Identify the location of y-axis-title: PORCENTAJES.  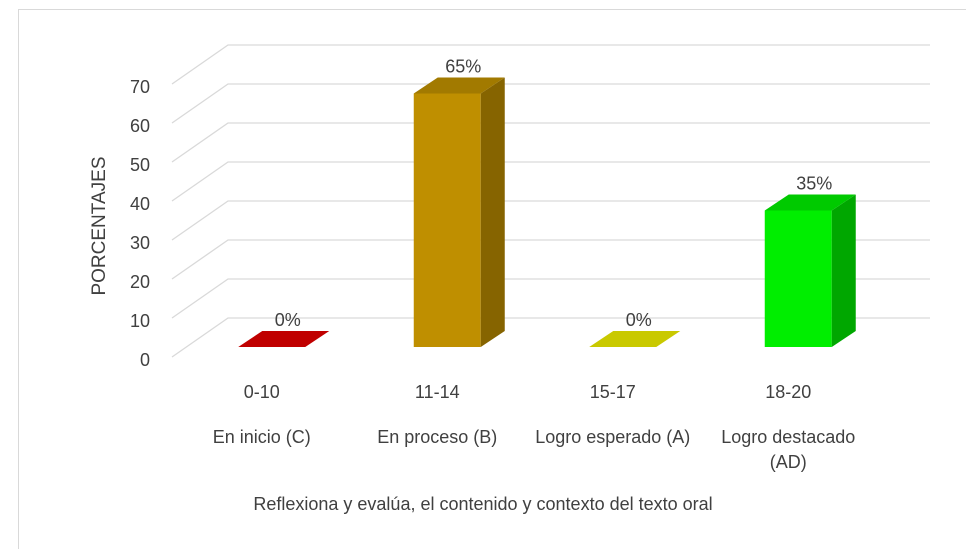
(99, 225).